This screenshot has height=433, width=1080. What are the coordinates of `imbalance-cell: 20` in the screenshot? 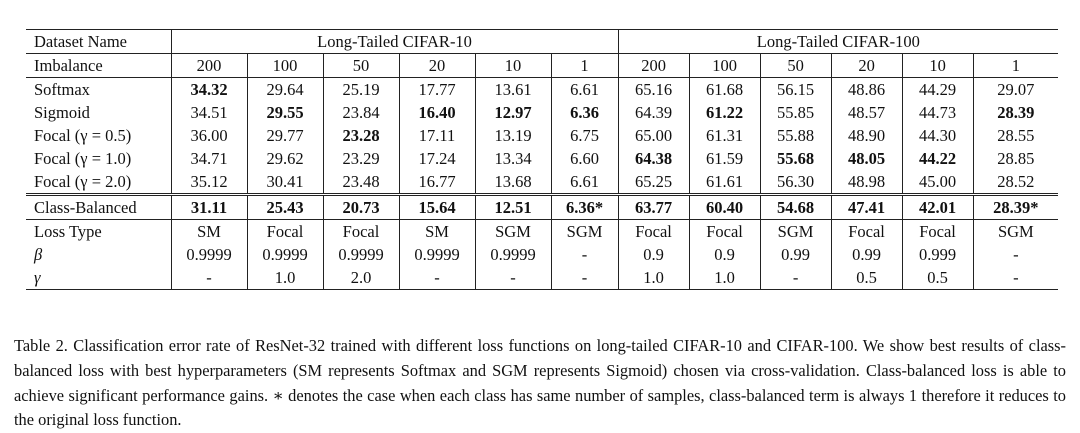 It's located at (436, 65).